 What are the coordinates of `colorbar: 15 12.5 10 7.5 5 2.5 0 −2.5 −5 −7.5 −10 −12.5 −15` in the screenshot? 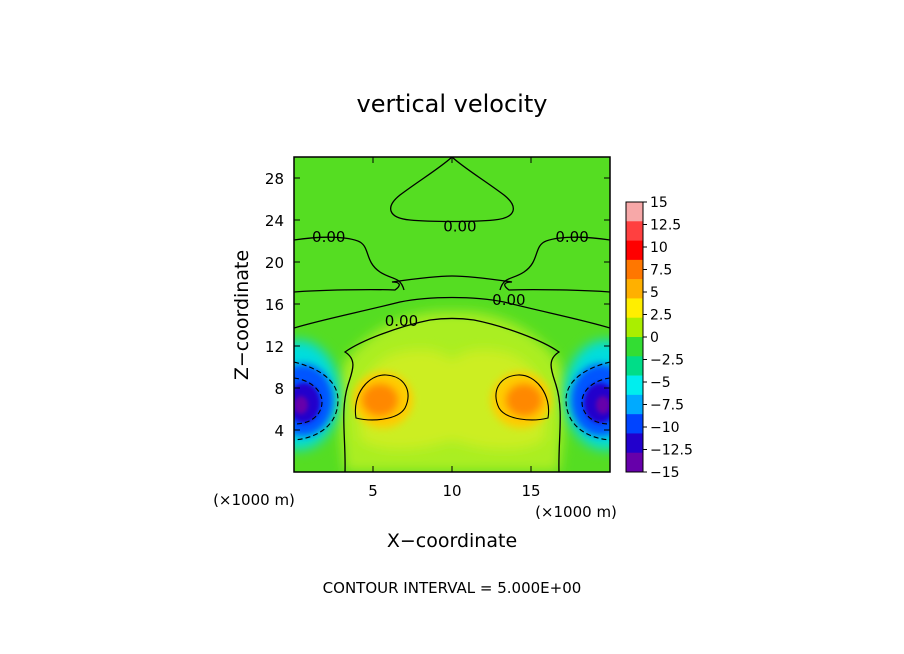 It's located at (659, 338).